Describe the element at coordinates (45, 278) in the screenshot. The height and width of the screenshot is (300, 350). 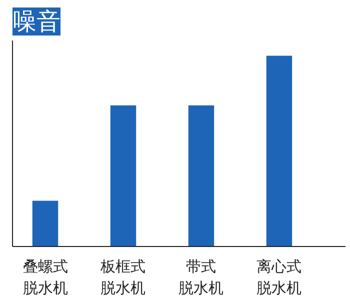
I see `x-tick-label: 叠螺式脱水机` at that location.